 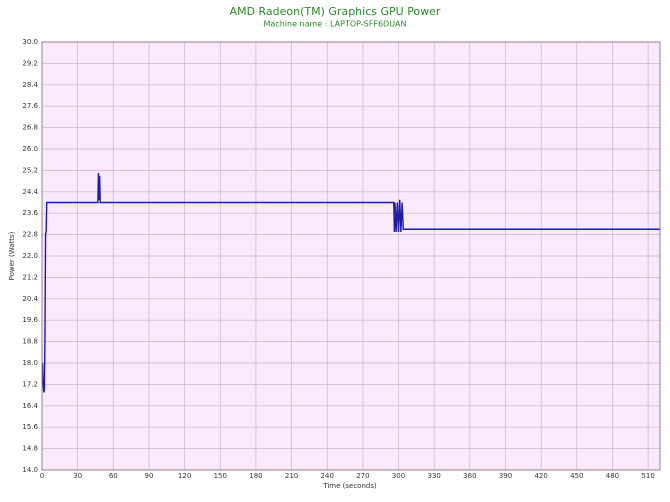 What do you see at coordinates (30, 363) in the screenshot?
I see `y-tick-label: 18.0` at bounding box center [30, 363].